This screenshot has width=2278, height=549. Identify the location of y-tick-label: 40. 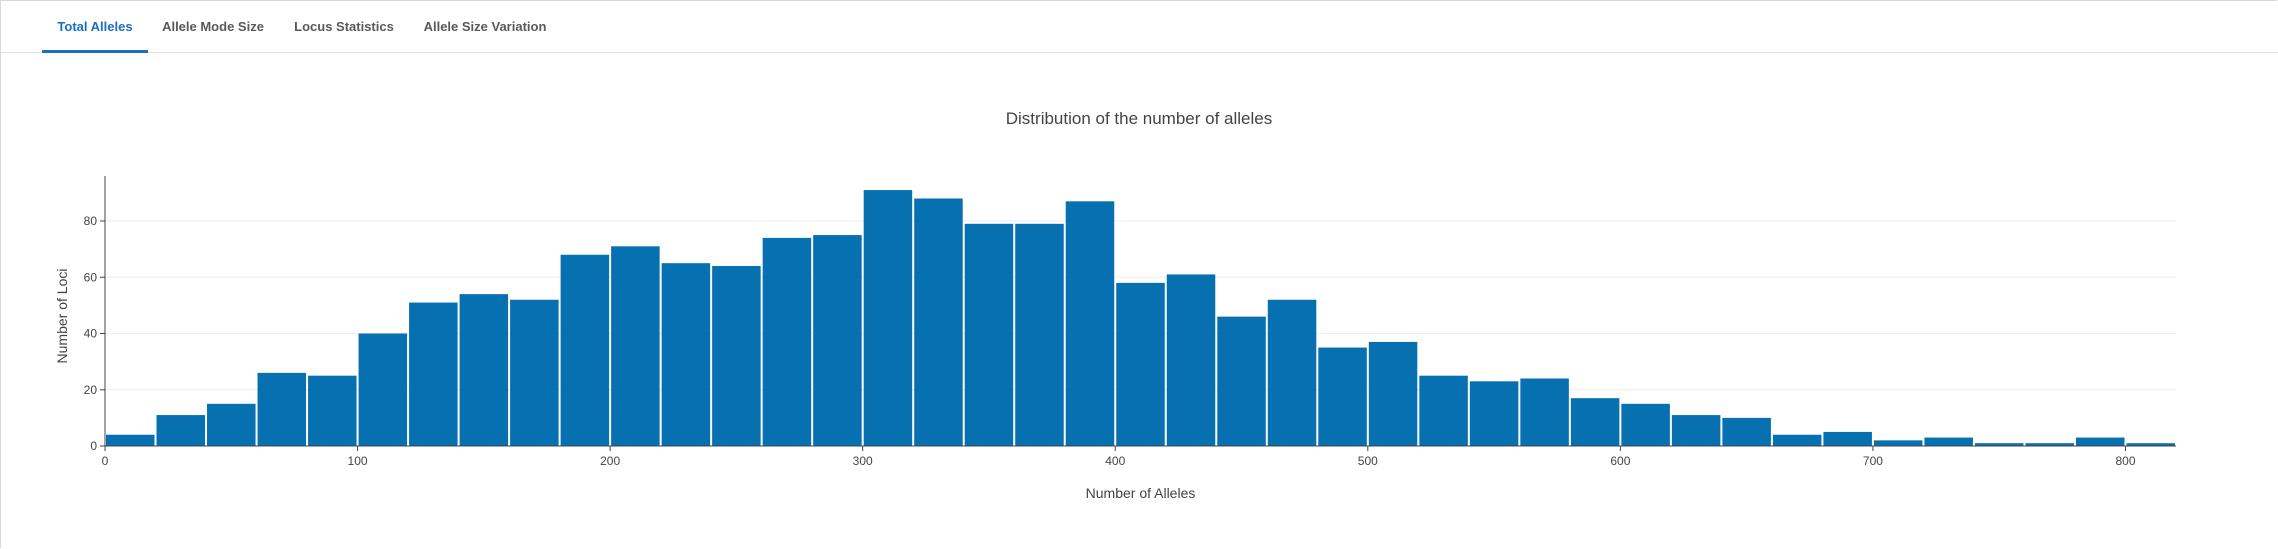
(91, 334).